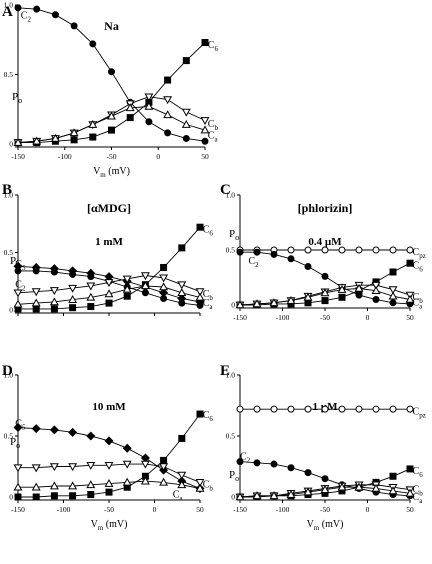 The width and height of the screenshot is (432, 564). Describe the element at coordinates (109, 208) in the screenshot. I see `chart-title: [αMDG]` at that location.